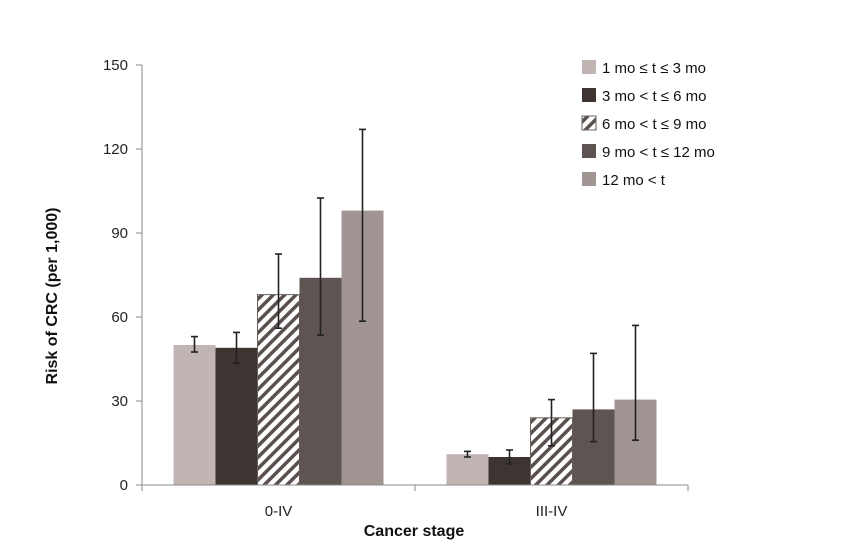 The height and width of the screenshot is (547, 842). I want to click on y-tick-label: 120, so click(115, 149).